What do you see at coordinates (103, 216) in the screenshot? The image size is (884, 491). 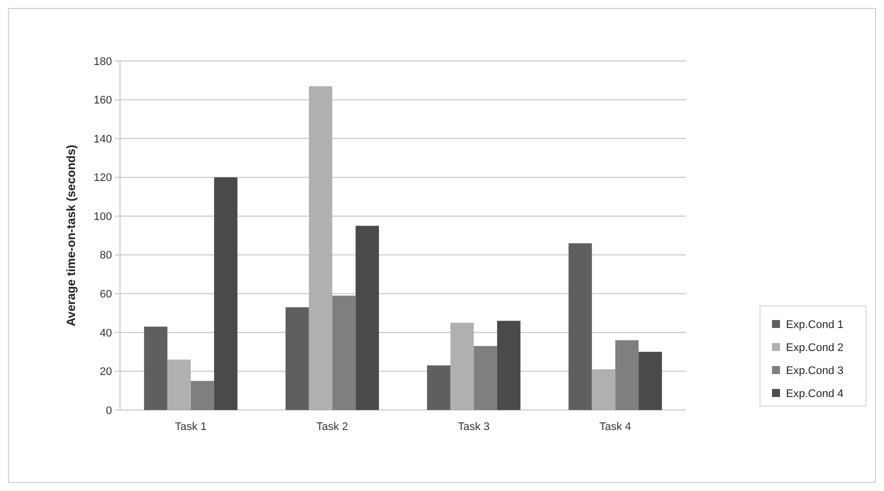 I see `y-tick-label: 100` at bounding box center [103, 216].